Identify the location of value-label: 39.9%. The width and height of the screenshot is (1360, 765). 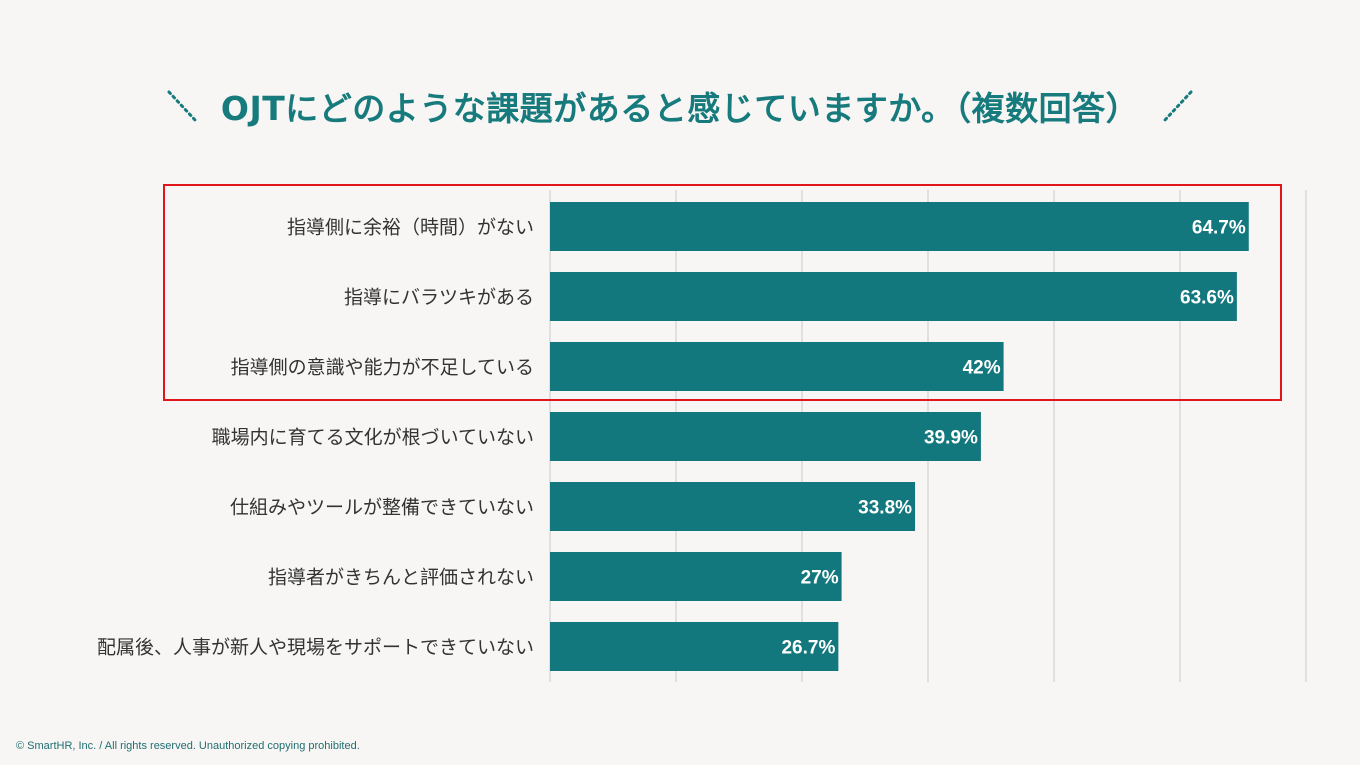
(951, 438).